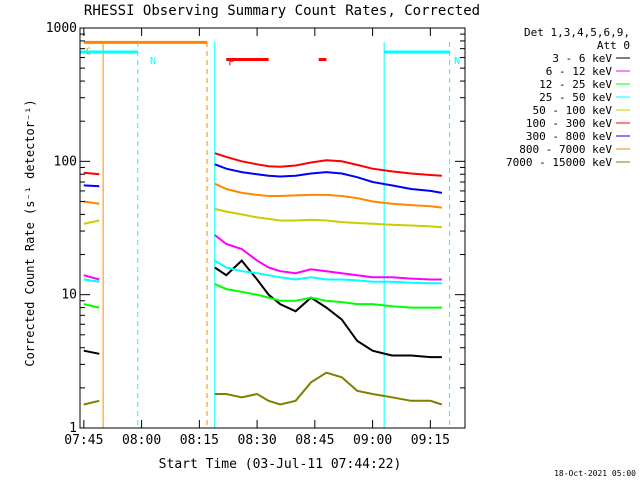 The image size is (640, 480). What do you see at coordinates (83, 440) in the screenshot?
I see `x-tick-label-0: 07:45` at bounding box center [83, 440].